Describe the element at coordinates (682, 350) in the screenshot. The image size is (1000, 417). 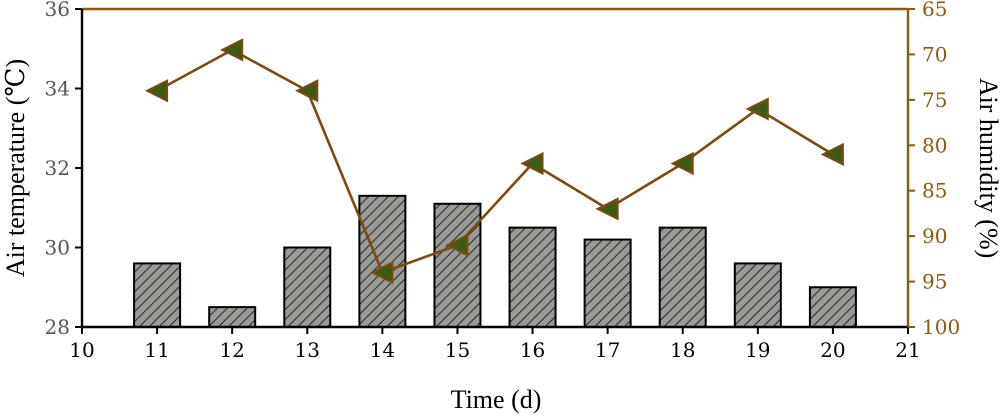
I see `x-tick-label: 18` at that location.